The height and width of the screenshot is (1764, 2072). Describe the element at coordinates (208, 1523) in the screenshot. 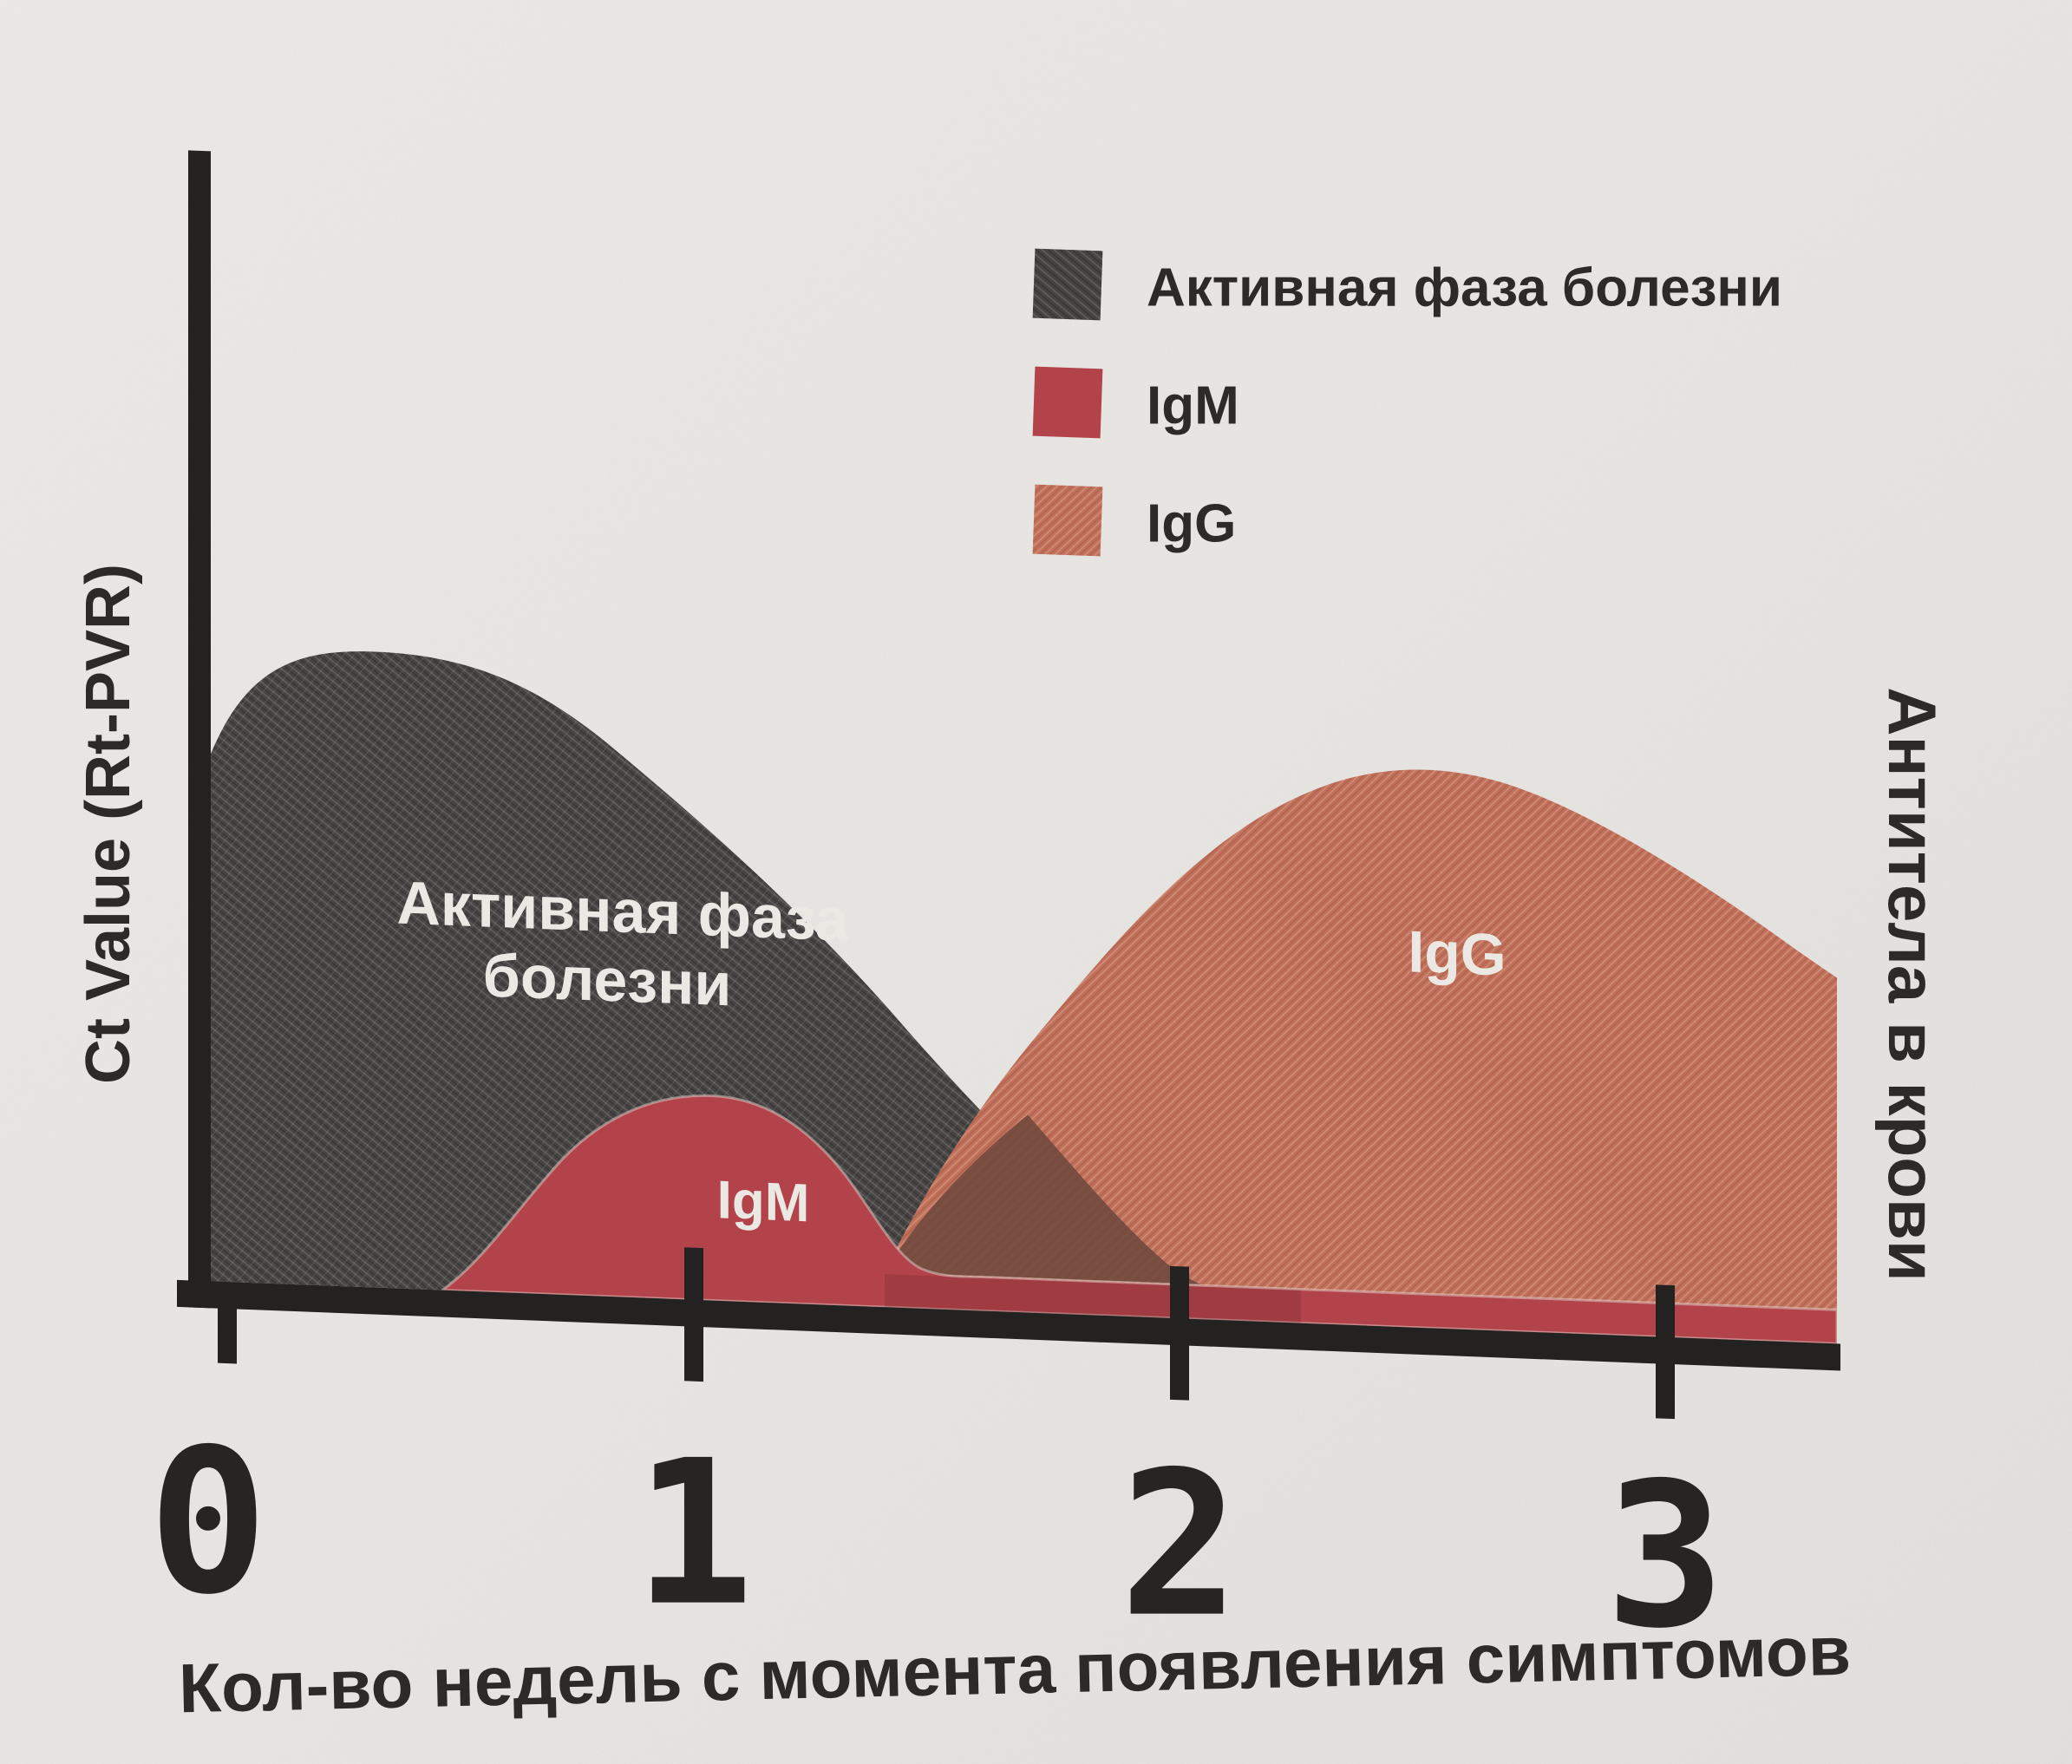

I see `x-tick-label-0: 0` at that location.